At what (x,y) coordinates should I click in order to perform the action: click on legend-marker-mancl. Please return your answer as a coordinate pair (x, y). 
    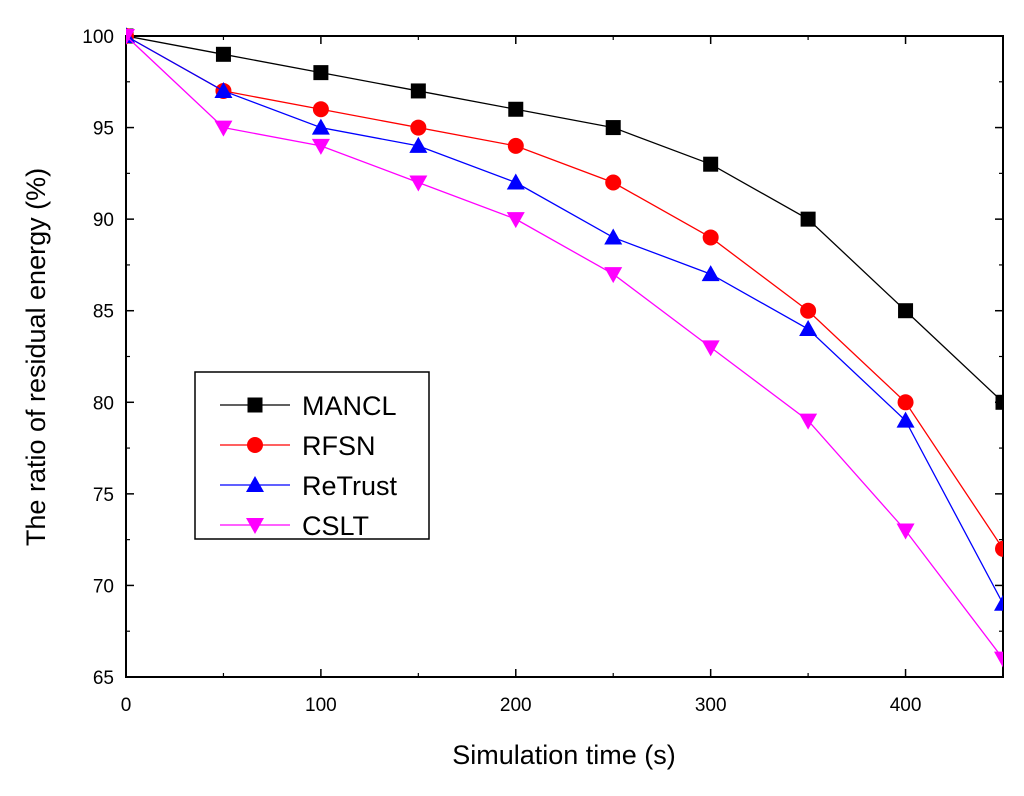
    Looking at the image, I should click on (255, 405).